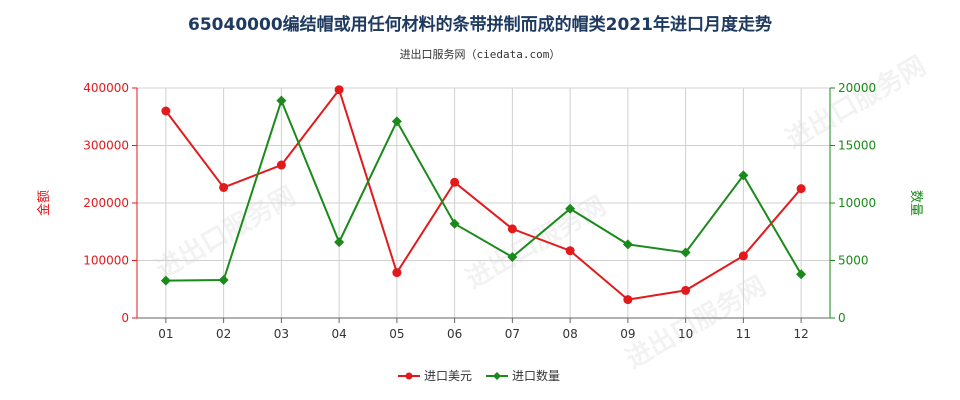 This screenshot has width=960, height=400. Describe the element at coordinates (479, 375) in the screenshot. I see `legend: 进口美元 进口数量` at that location.